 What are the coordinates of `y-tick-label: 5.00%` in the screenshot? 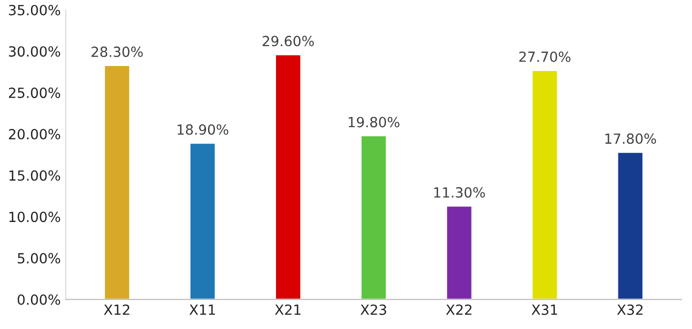 It's located at (39, 258).